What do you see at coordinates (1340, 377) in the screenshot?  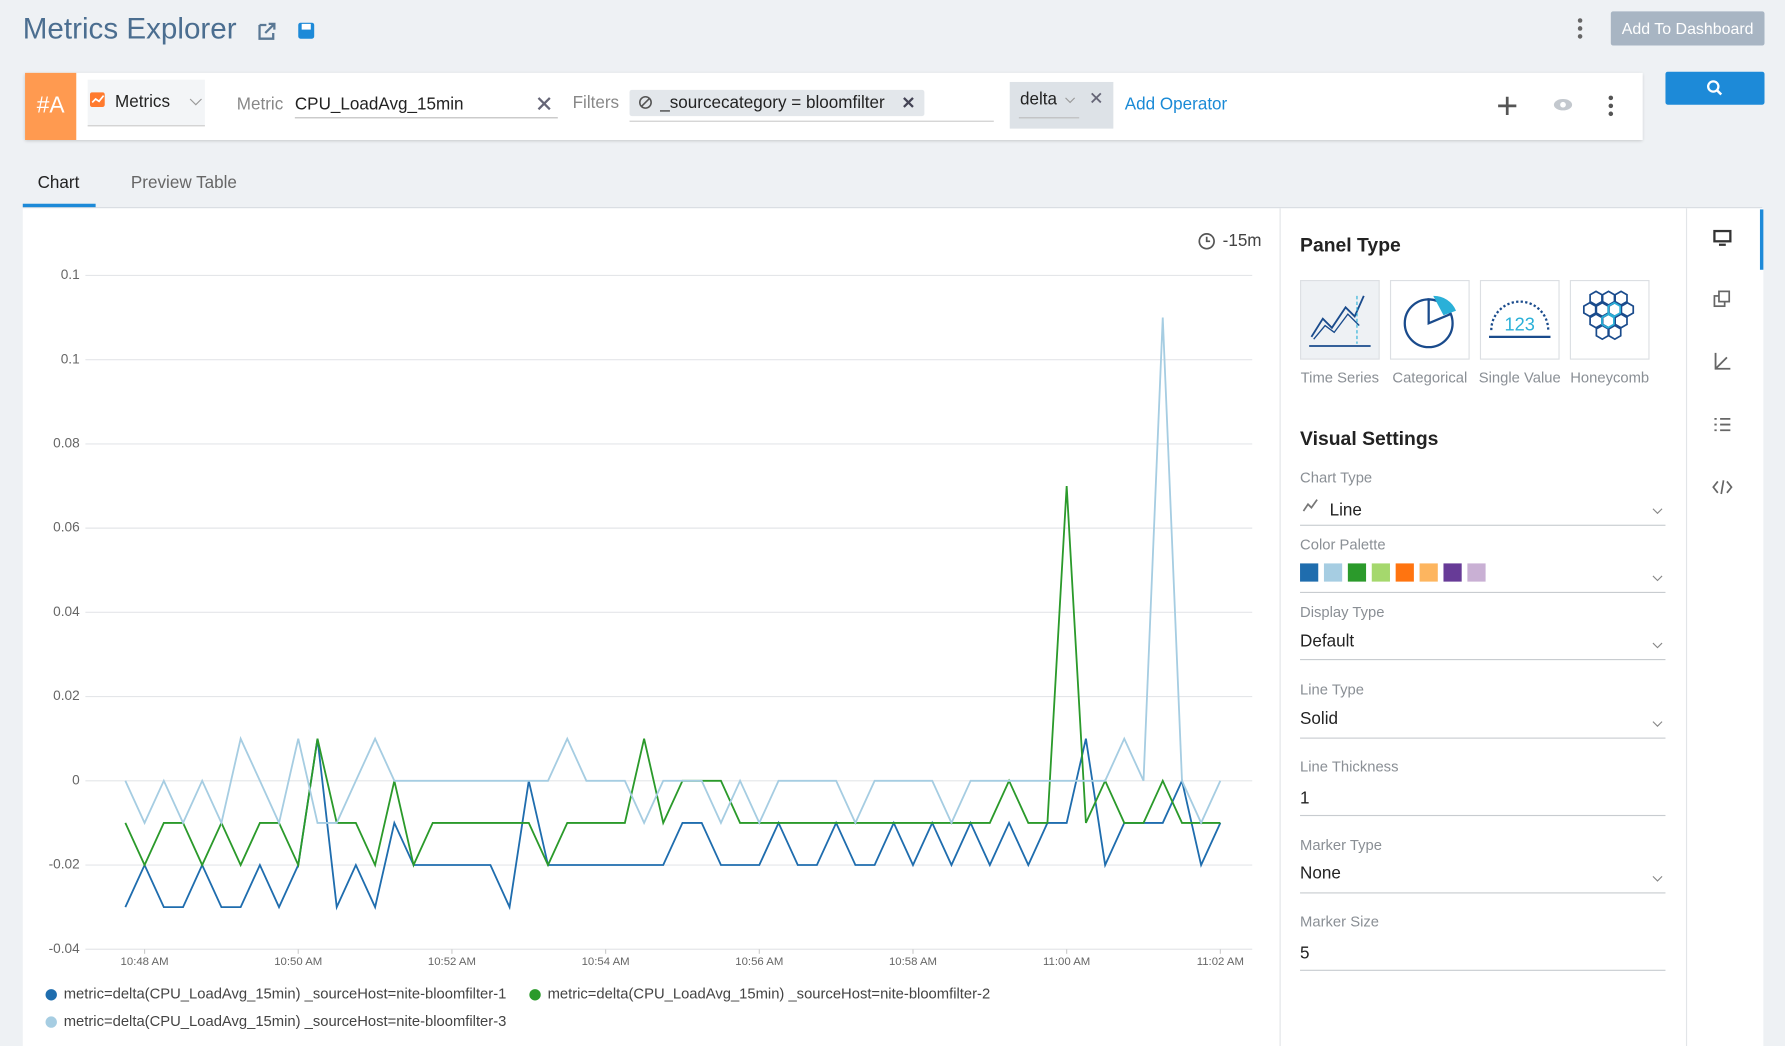 I see `panel-type-label: Time Series` at bounding box center [1340, 377].